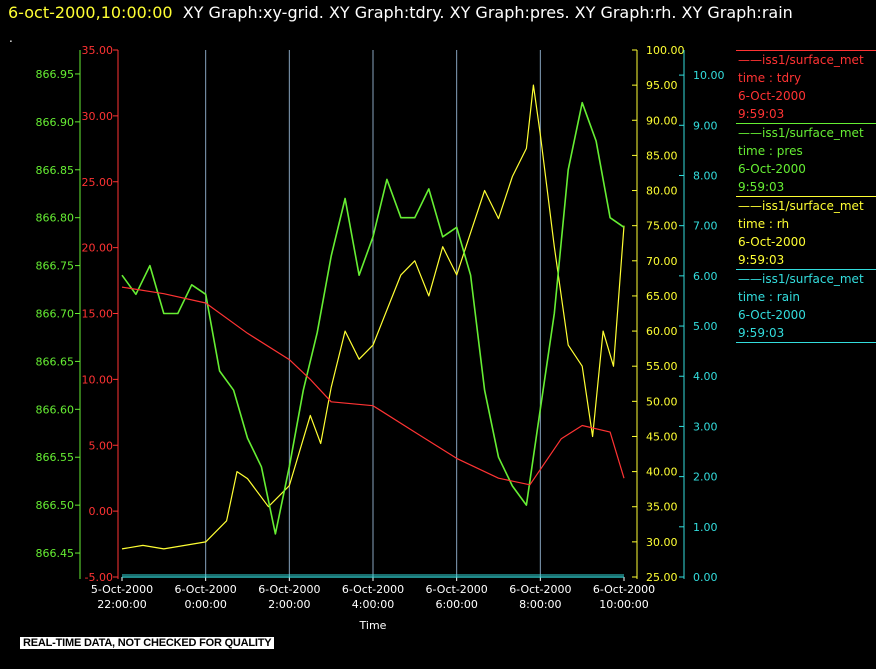  Describe the element at coordinates (705, 175) in the screenshot. I see `rain-tick-label: 8.00` at that location.